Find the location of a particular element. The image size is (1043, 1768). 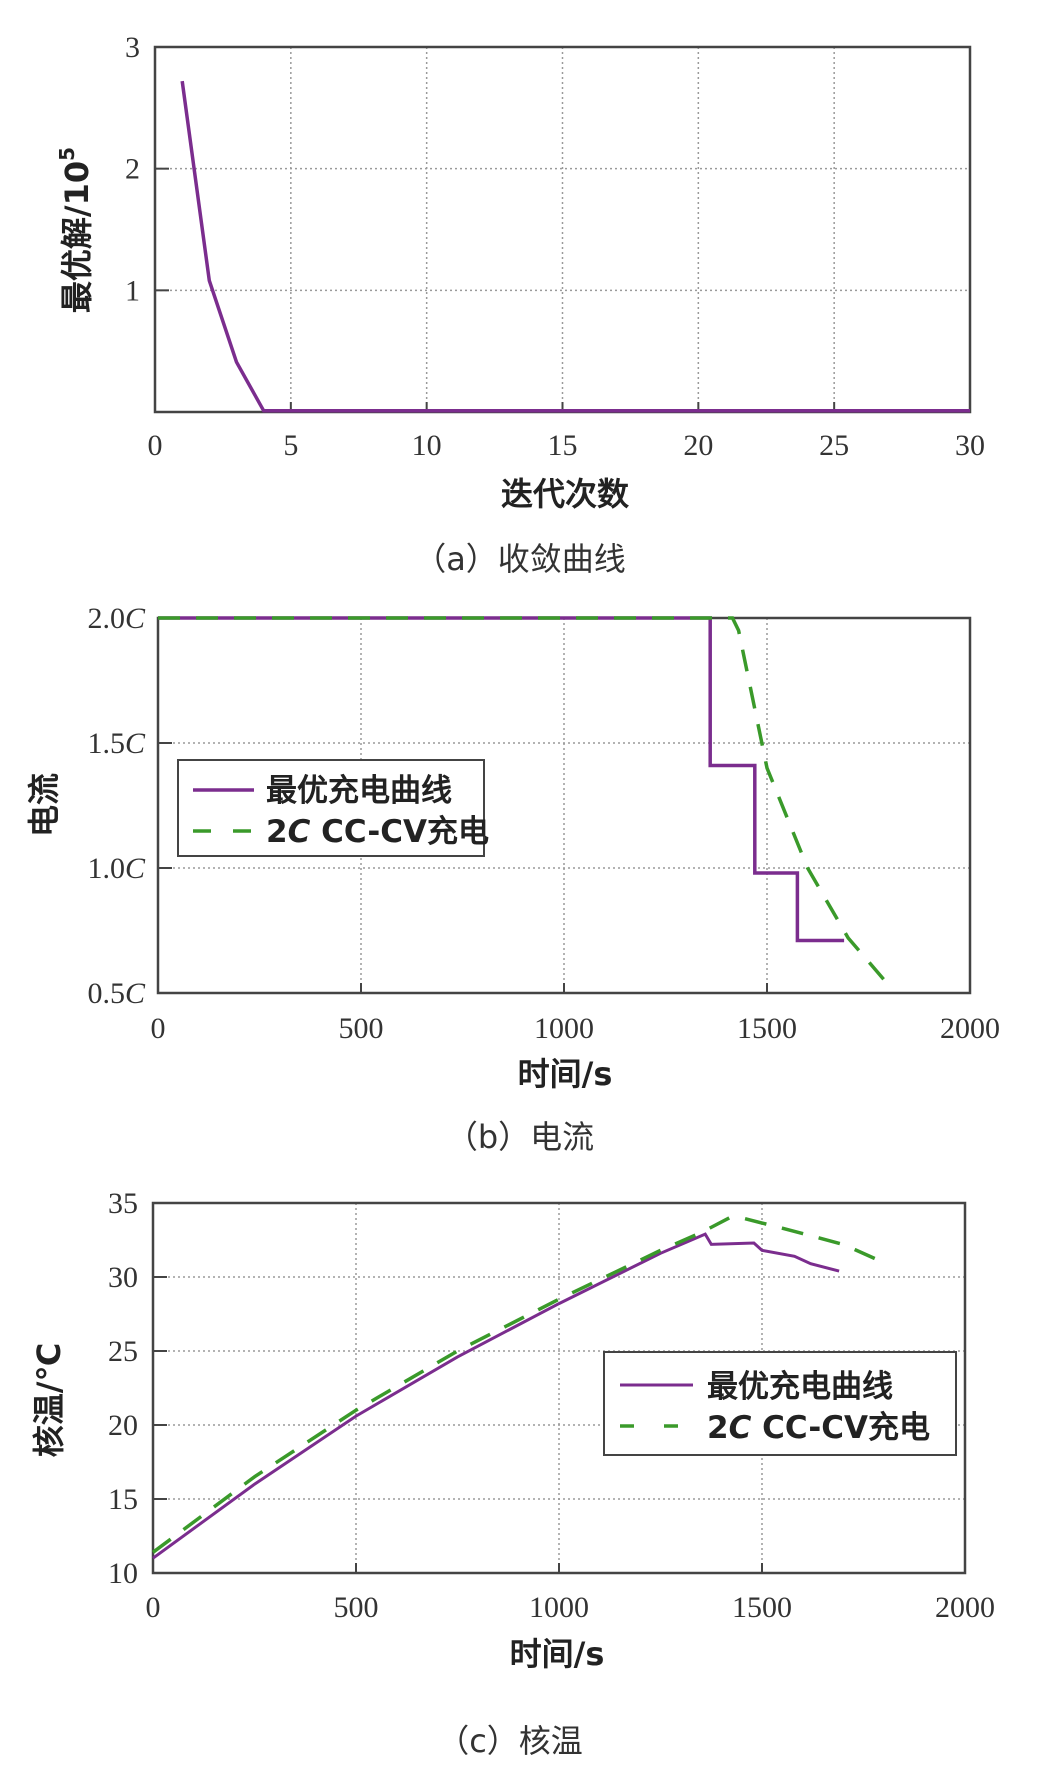

svg-text: 最优解/105 is located at coordinates (75, 230).